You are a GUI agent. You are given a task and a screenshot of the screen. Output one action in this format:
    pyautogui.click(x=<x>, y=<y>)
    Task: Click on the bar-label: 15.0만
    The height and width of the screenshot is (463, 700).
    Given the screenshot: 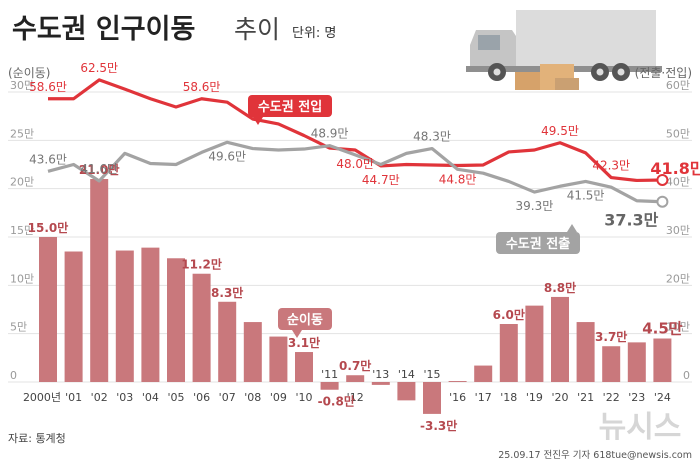 What is the action you would take?
    pyautogui.click(x=48, y=227)
    